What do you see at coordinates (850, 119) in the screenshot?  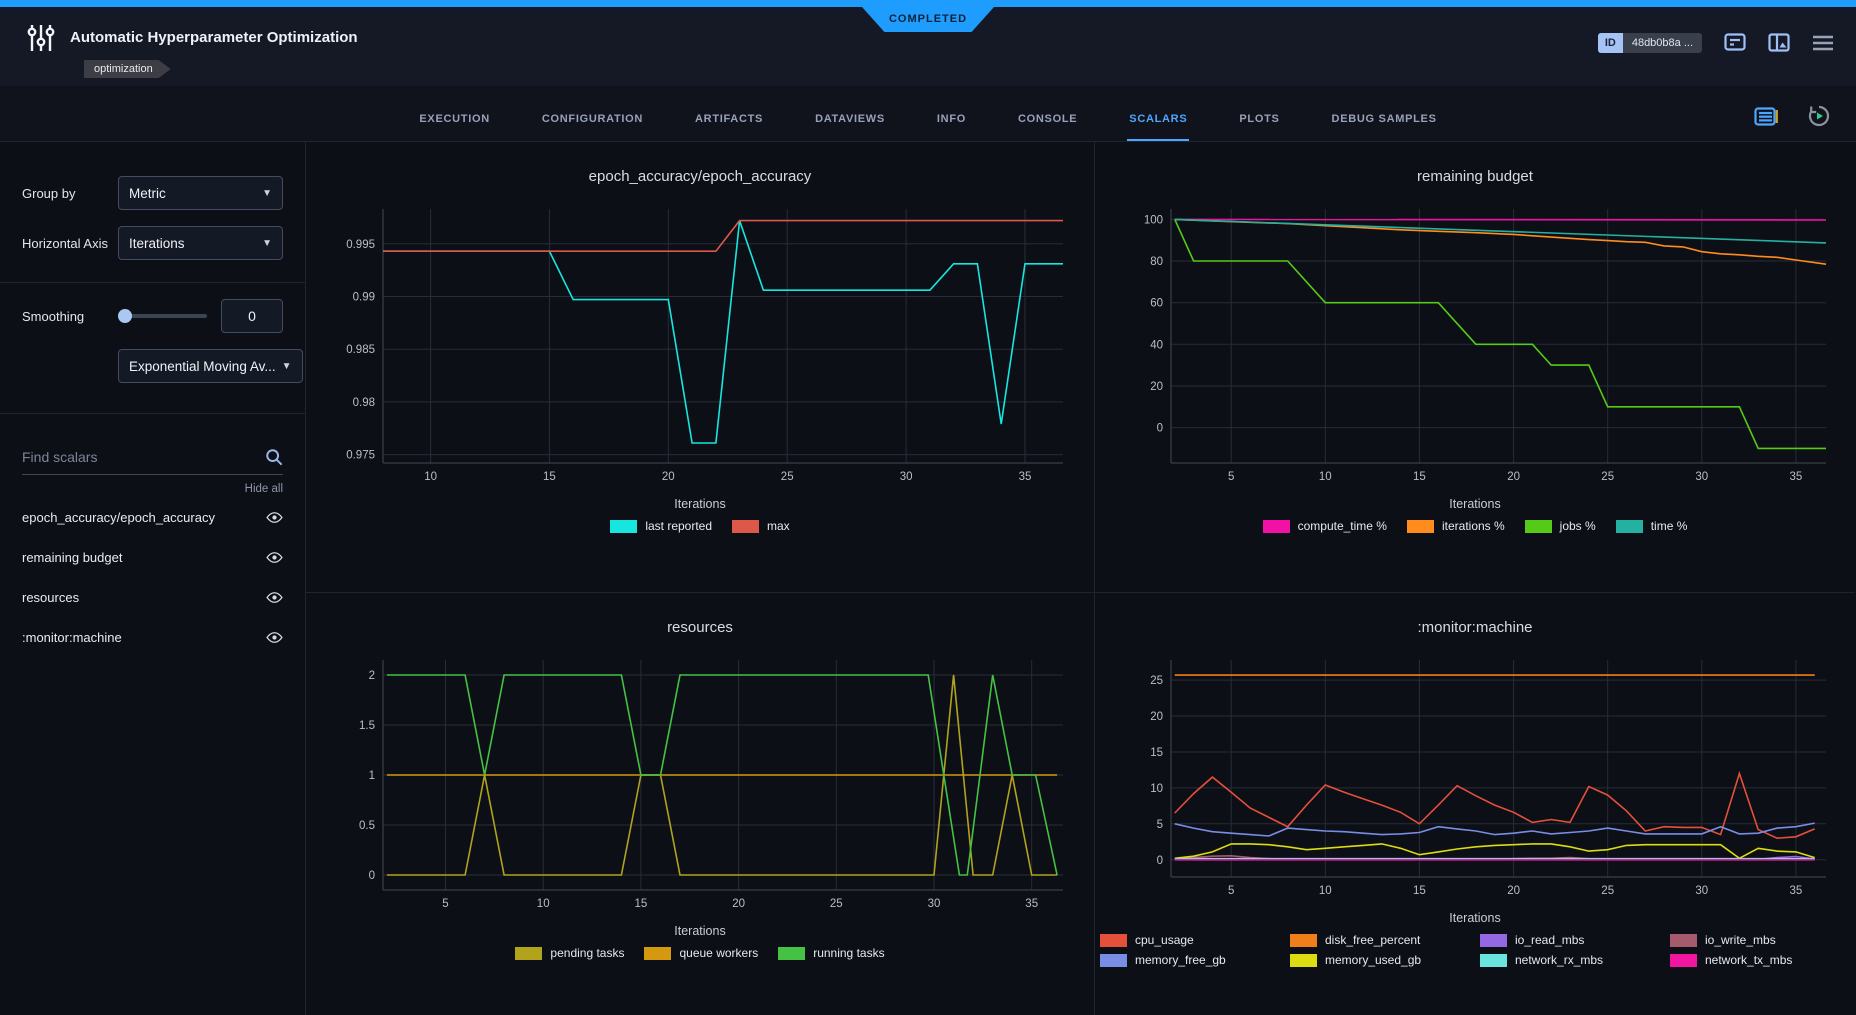 I see `tab-dataviews: DATAVIEWS` at bounding box center [850, 119].